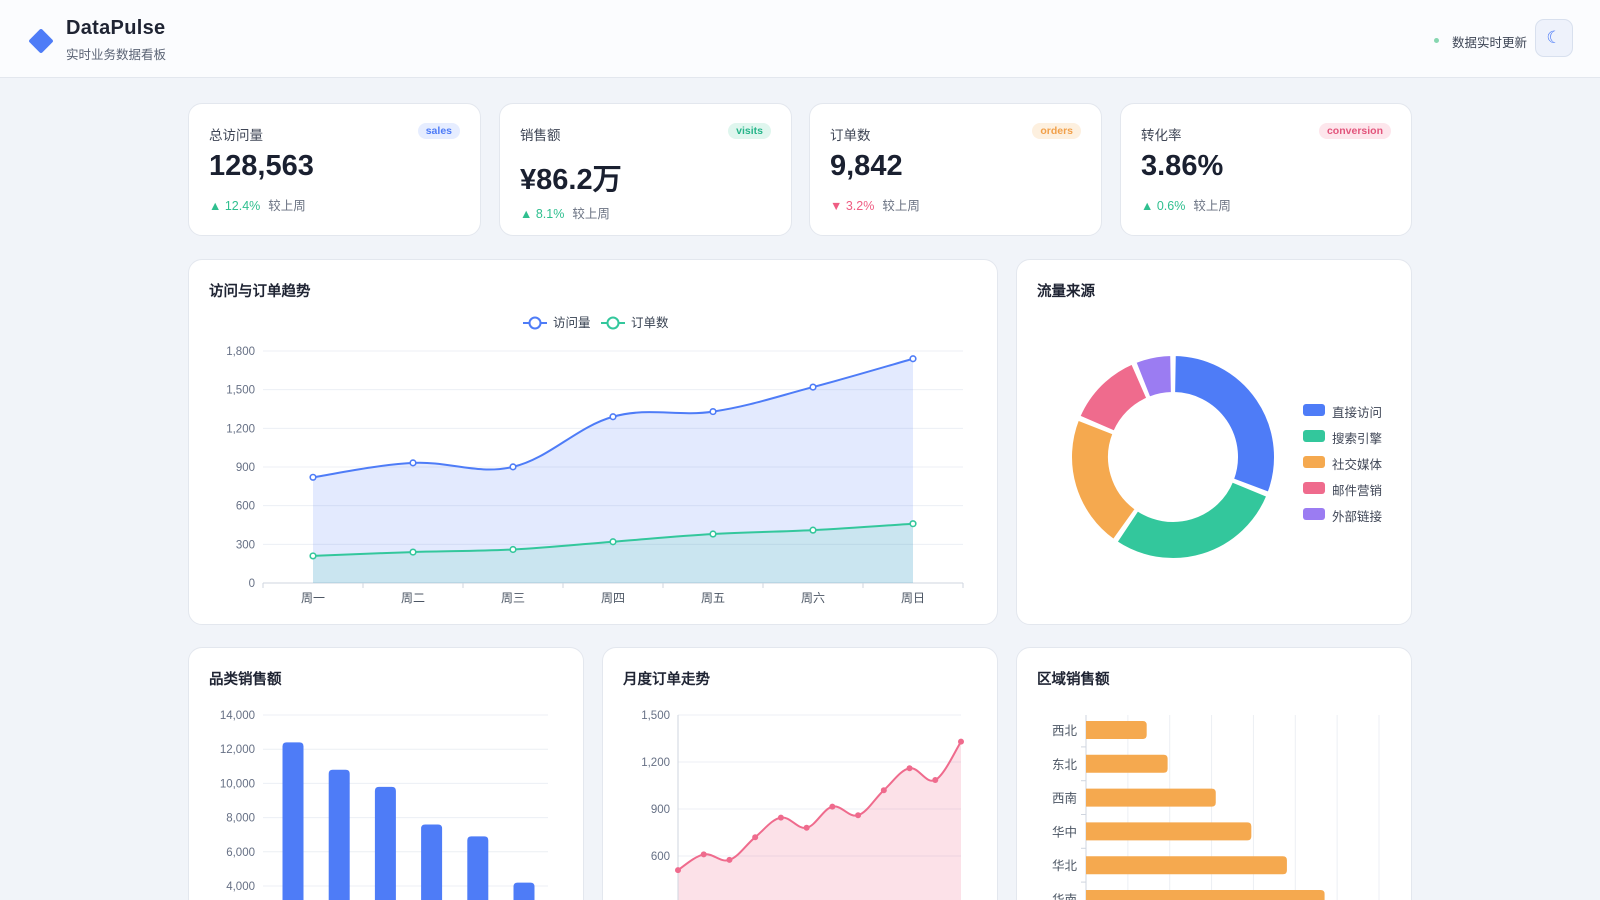 This screenshot has height=900, width=1600. What do you see at coordinates (237, 716) in the screenshot?
I see `y-tick-label: 14,000` at bounding box center [237, 716].